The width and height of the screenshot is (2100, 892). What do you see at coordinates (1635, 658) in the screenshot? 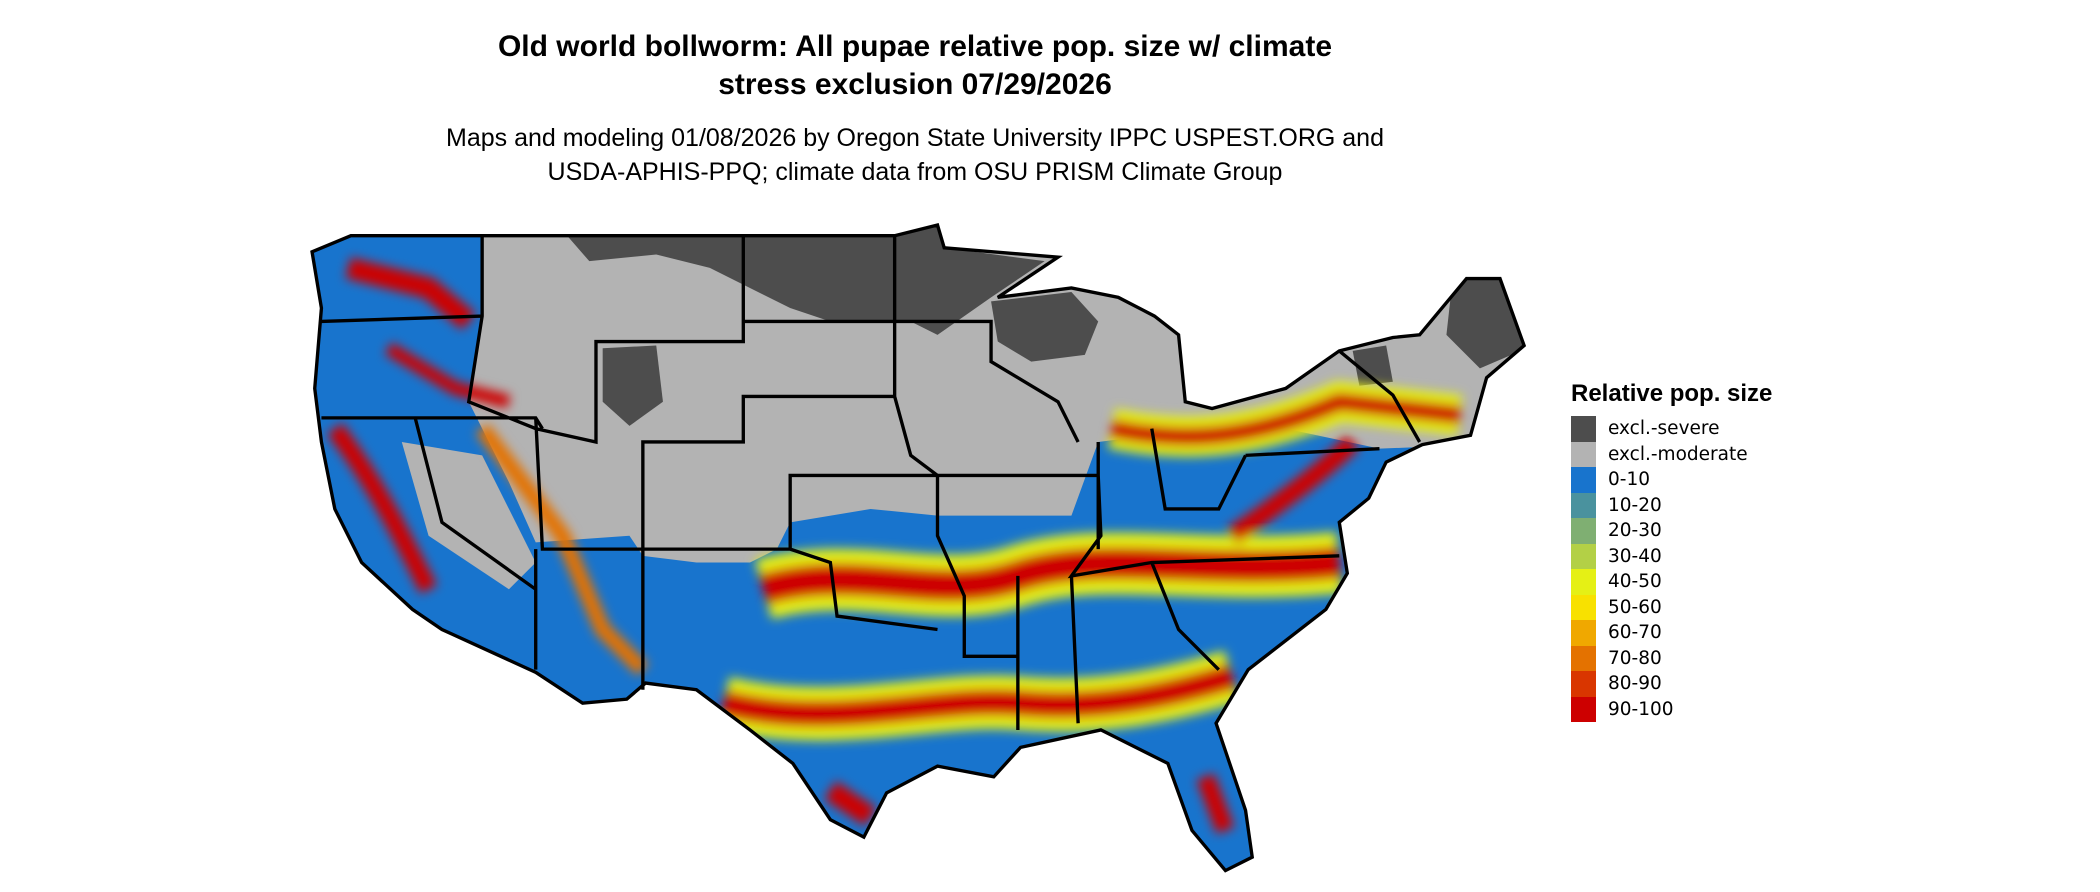
I see `legend-label: 70-80` at bounding box center [1635, 658].